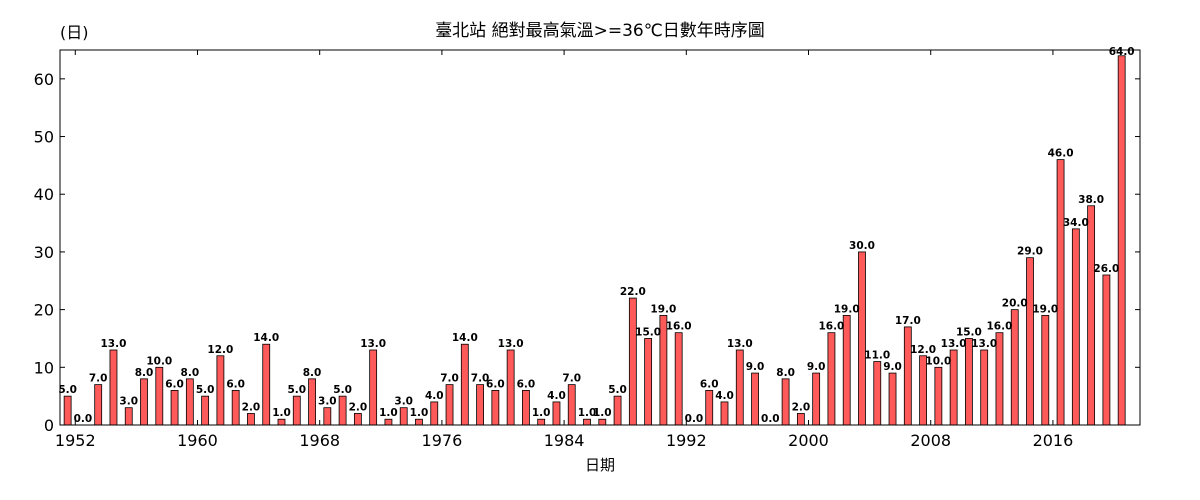 The height and width of the screenshot is (500, 1200). I want to click on y-tick-label: 50, so click(44, 137).